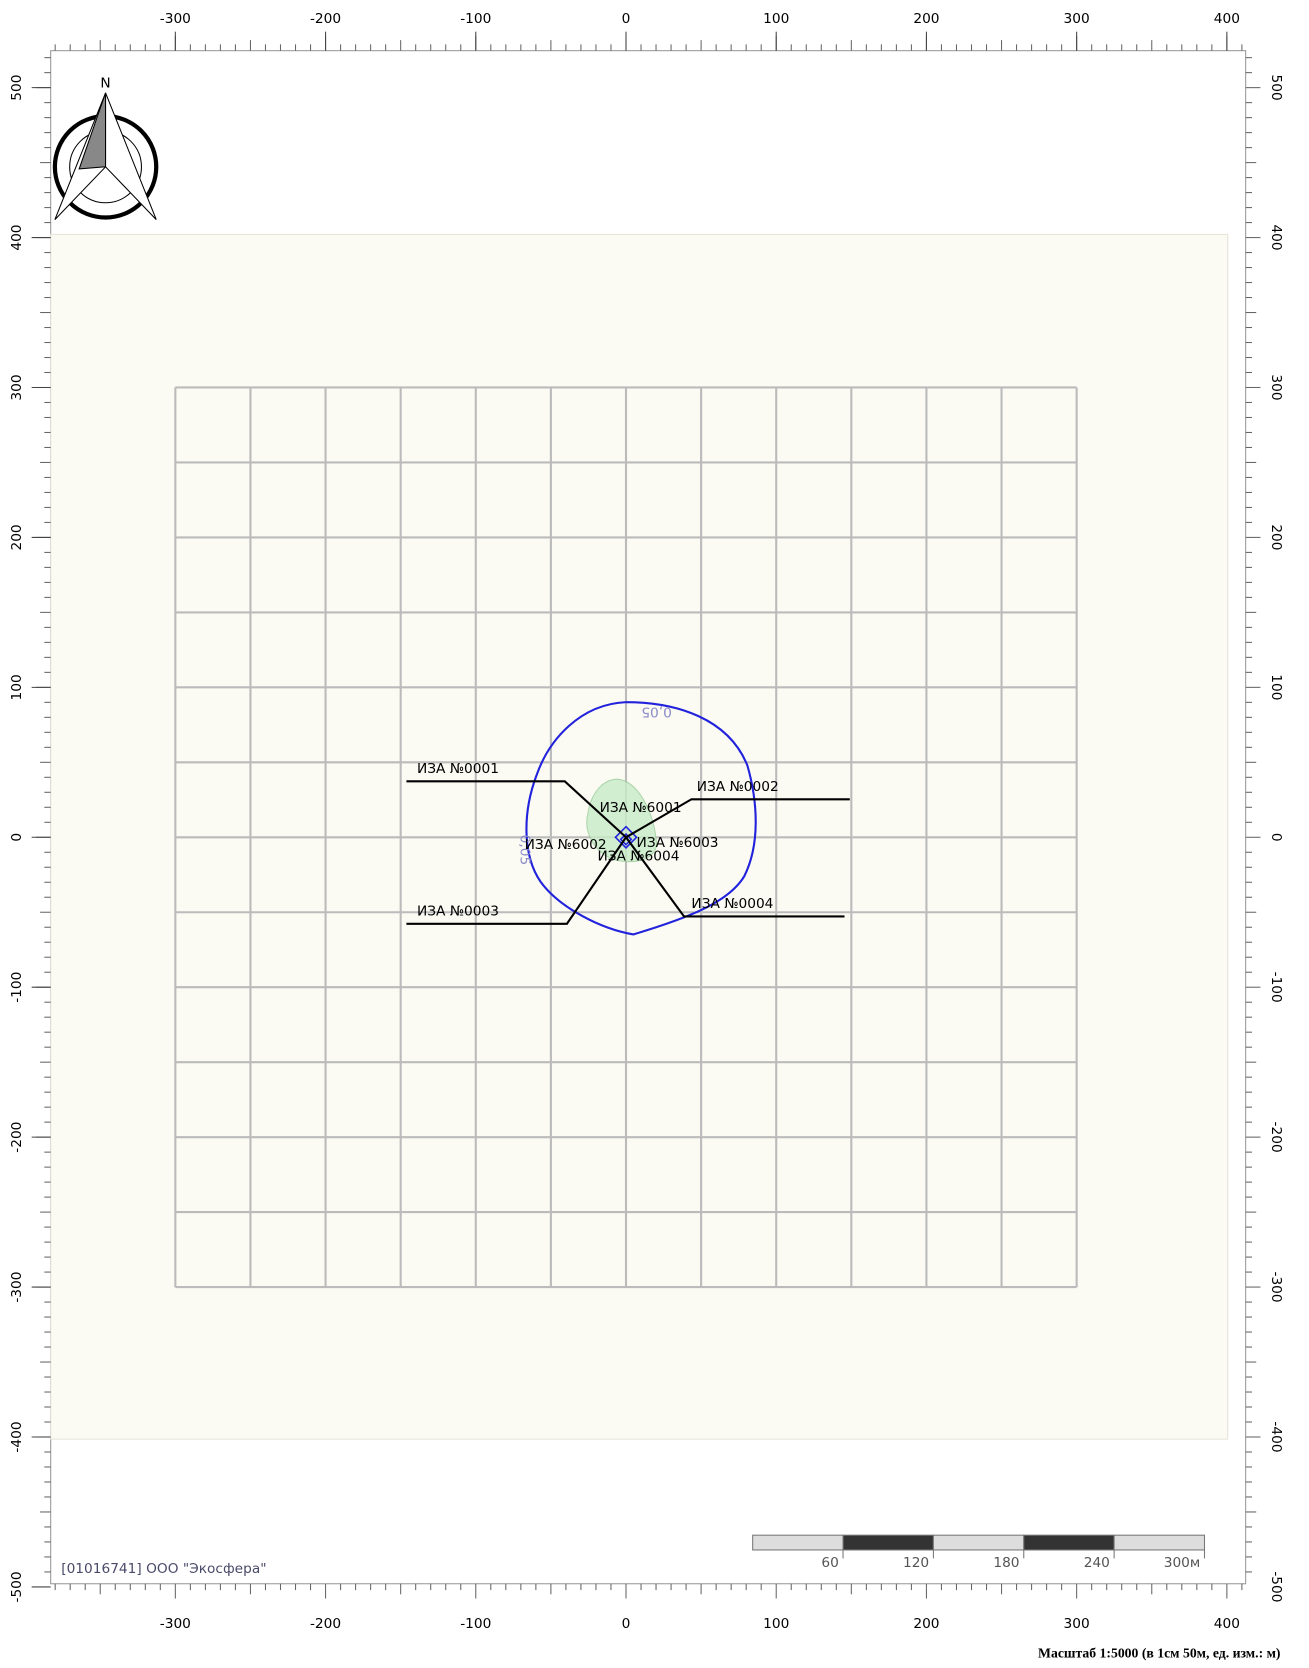 The width and height of the screenshot is (1309, 1668). I want to click on source-label: ИЗА №0001, so click(458, 769).